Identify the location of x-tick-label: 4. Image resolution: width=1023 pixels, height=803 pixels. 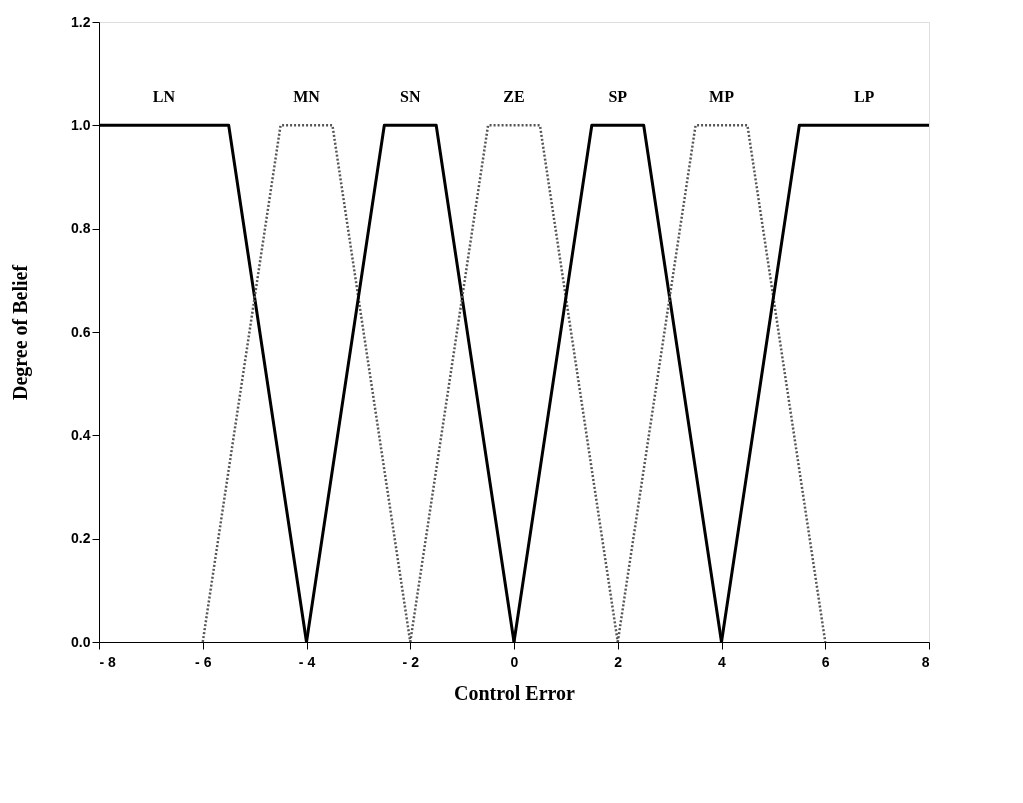
(722, 661).